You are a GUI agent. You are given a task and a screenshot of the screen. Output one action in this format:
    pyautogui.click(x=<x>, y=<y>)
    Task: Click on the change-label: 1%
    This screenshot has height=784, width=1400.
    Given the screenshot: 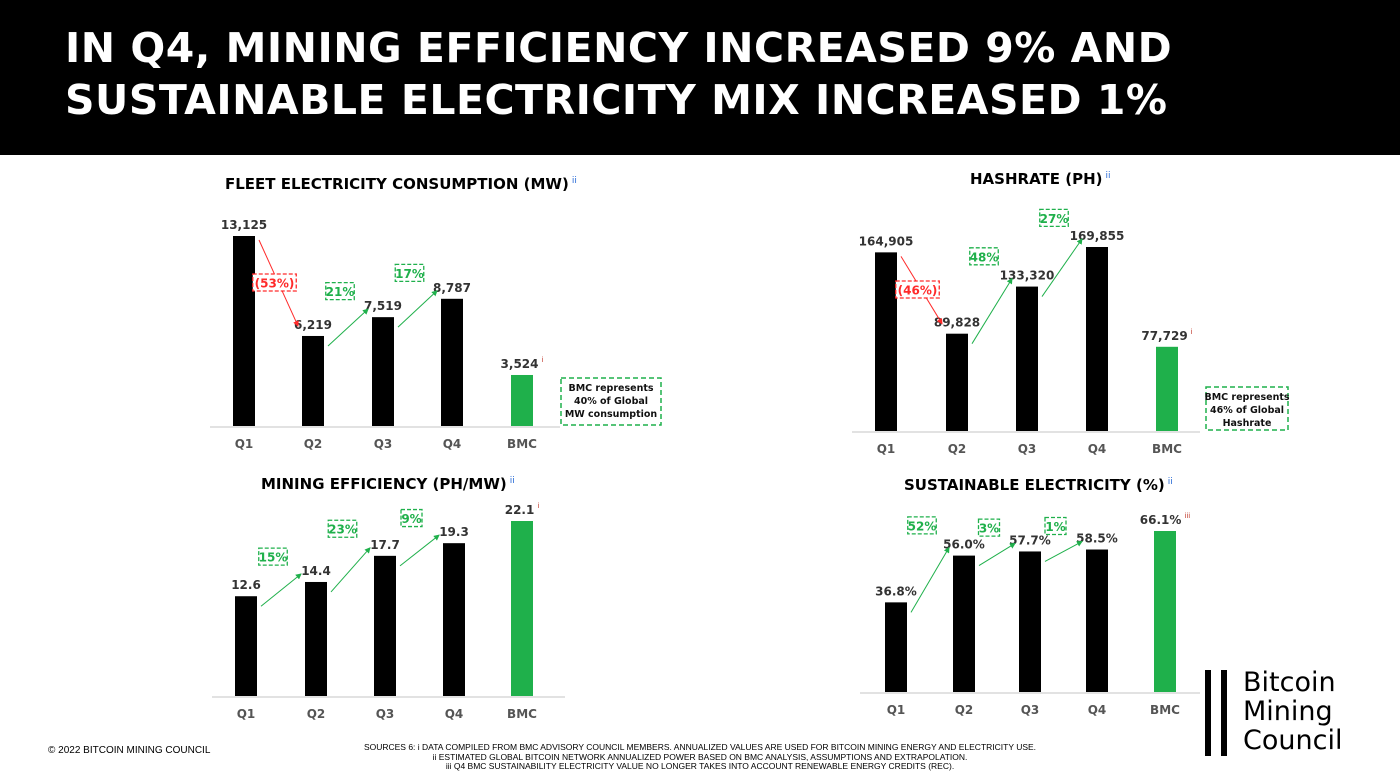 What is the action you would take?
    pyautogui.click(x=1055, y=527)
    